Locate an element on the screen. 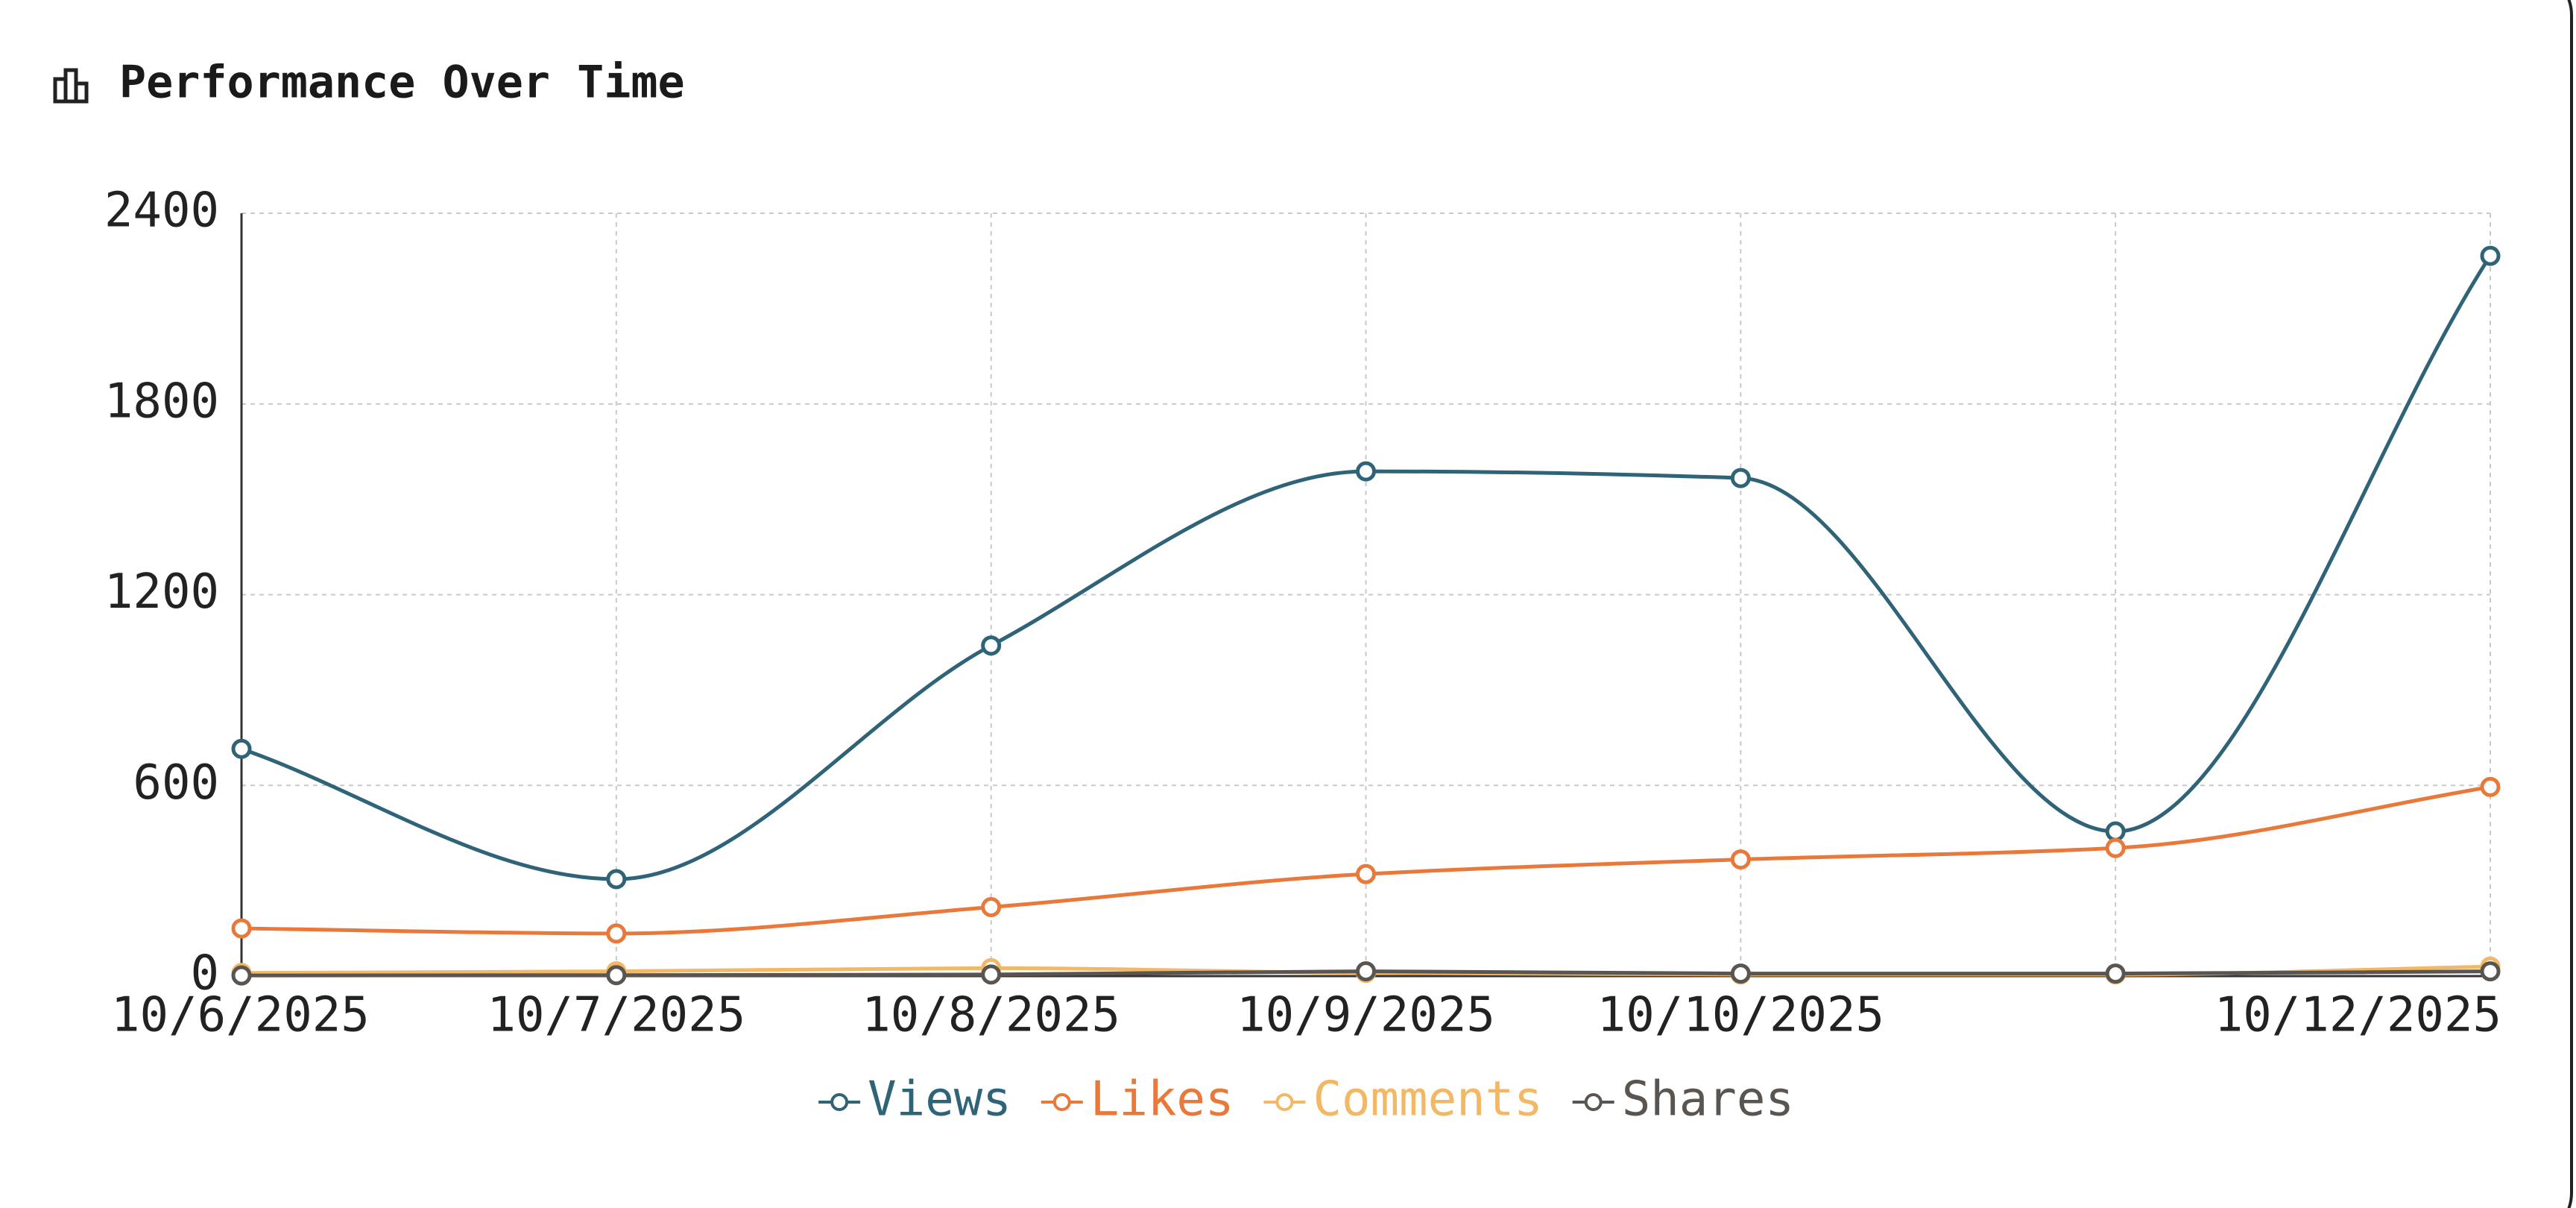  y-tick-label: 1200 is located at coordinates (161, 592).